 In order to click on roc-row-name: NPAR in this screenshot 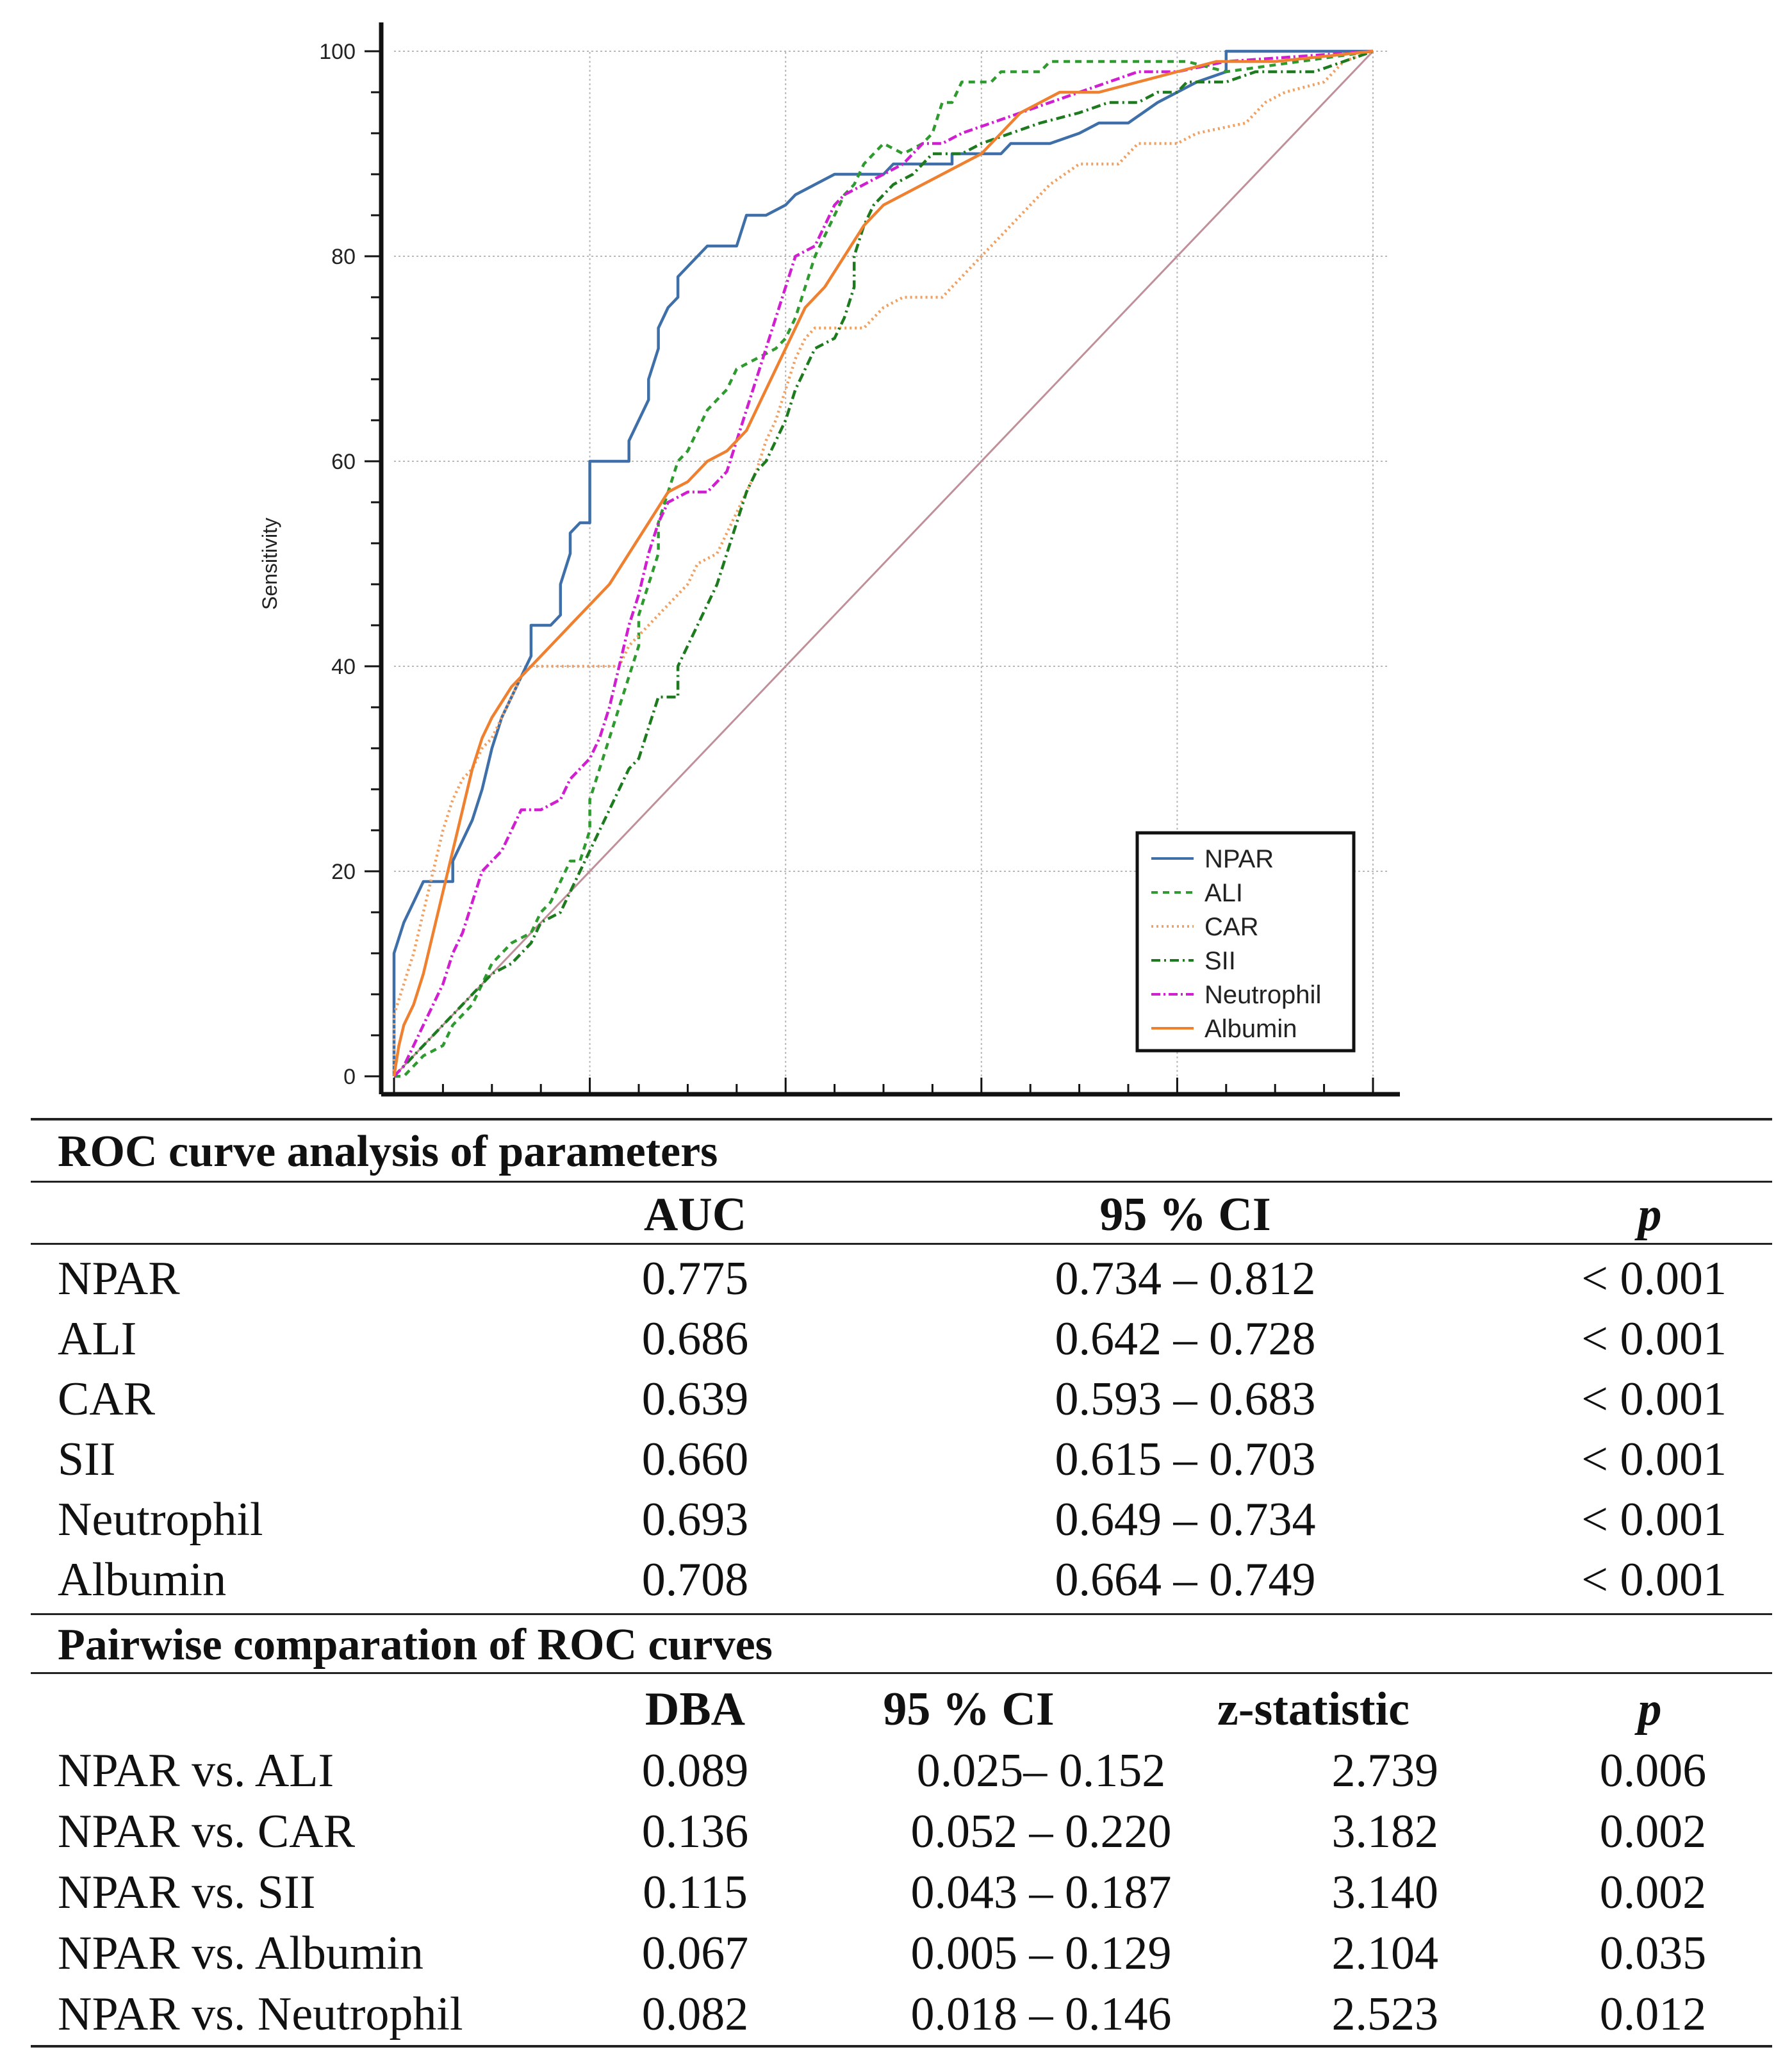, I will do `click(119, 1278)`.